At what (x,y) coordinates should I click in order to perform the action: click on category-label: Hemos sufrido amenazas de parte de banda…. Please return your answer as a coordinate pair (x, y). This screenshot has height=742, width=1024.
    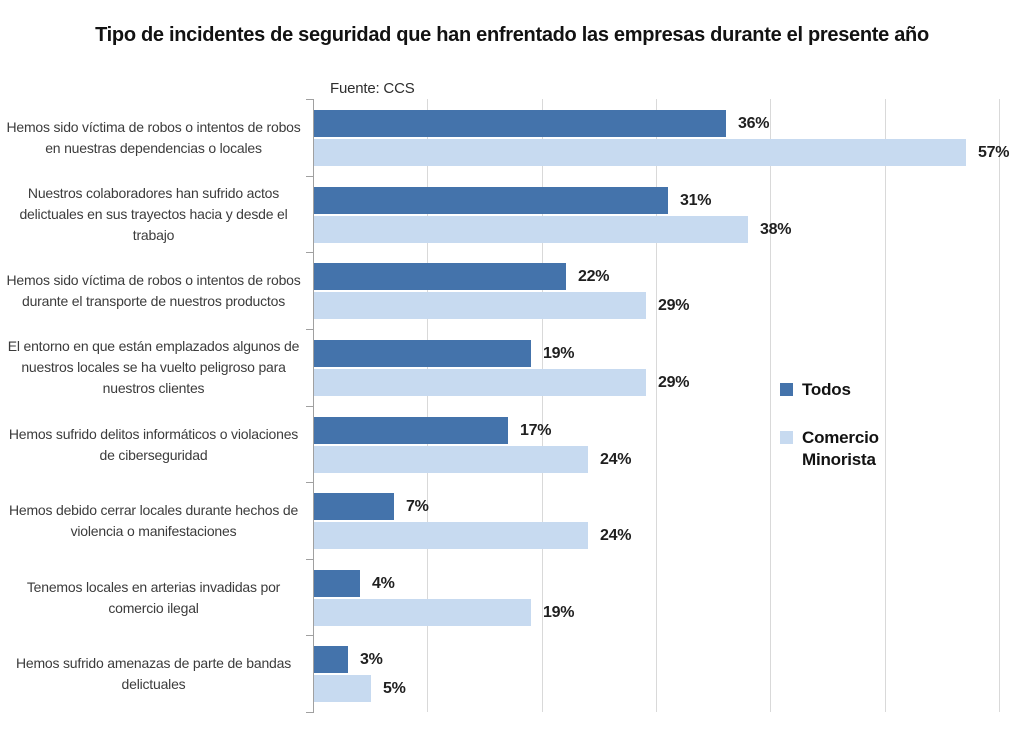
    Looking at the image, I should click on (153, 673).